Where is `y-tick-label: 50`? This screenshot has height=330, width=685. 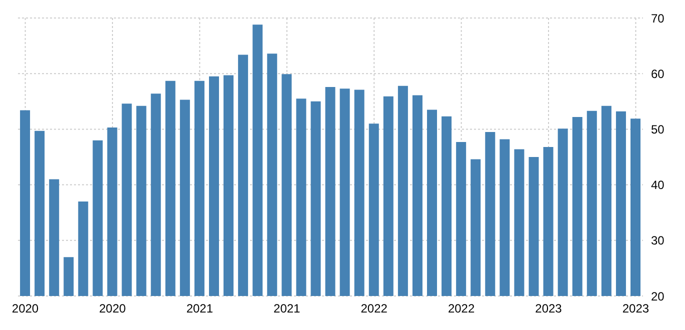
y-tick-label: 50 is located at coordinates (658, 129).